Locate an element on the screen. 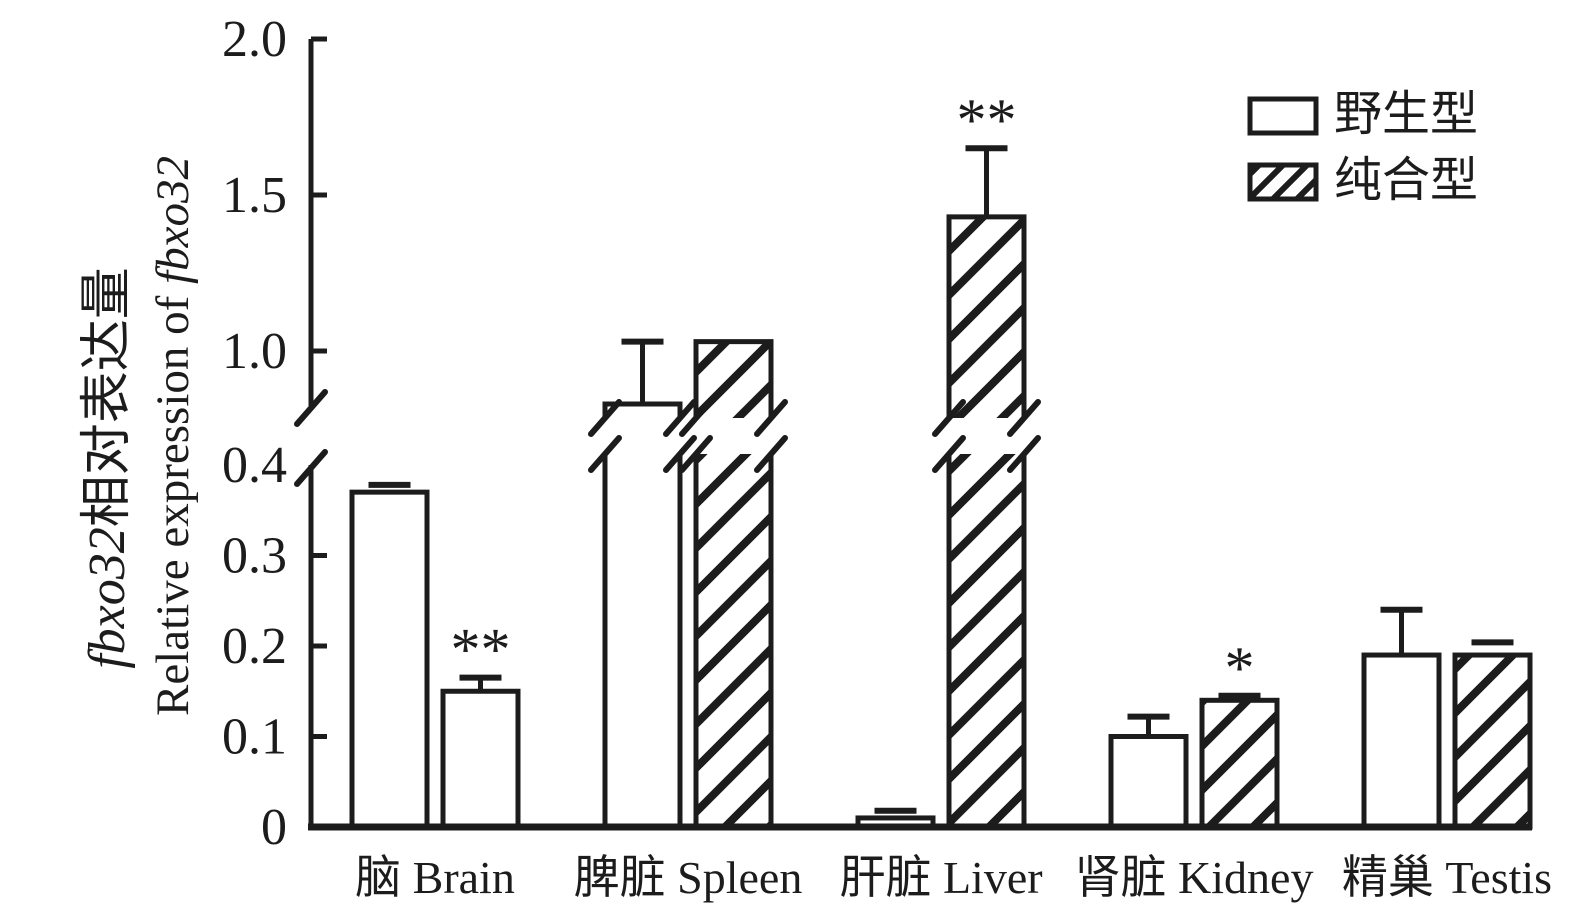 This screenshot has height=924, width=1575. bar-homozygous-spleen-lower is located at coordinates (733, 640).